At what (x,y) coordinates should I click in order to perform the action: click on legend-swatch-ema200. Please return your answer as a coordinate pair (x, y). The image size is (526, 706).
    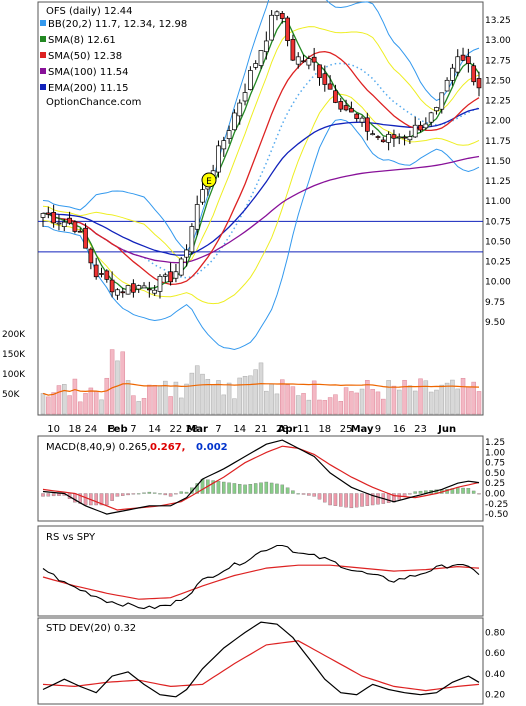
    Looking at the image, I should click on (43, 87).